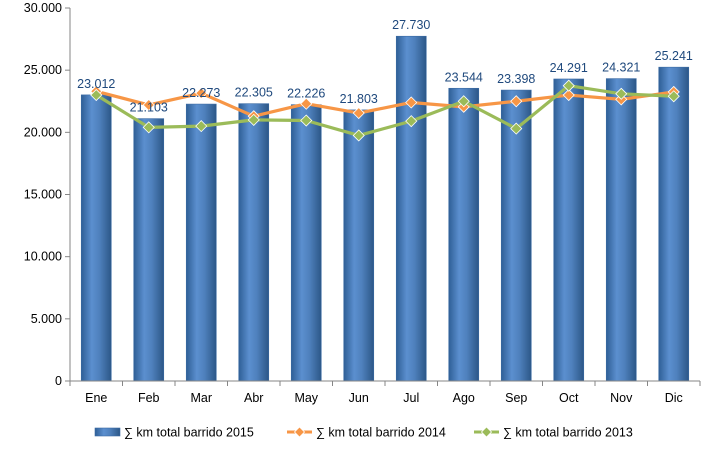 Image resolution: width=717 pixels, height=453 pixels. What do you see at coordinates (96, 95) in the screenshot?
I see `point-2013-ene` at bounding box center [96, 95].